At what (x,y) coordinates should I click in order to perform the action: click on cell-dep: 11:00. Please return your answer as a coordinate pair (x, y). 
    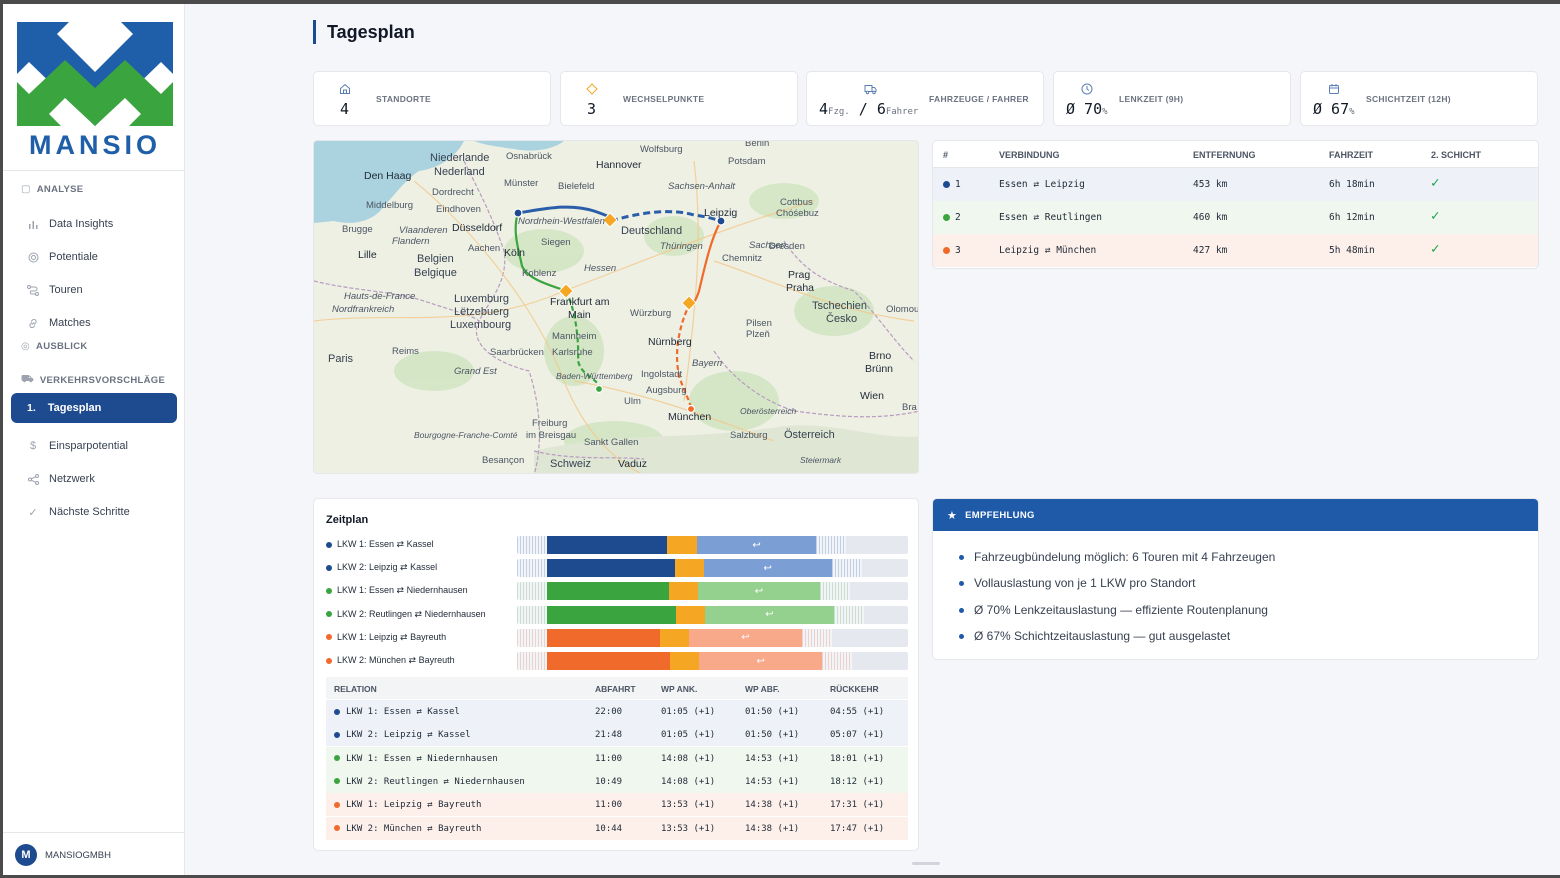
    Looking at the image, I should click on (609, 805).